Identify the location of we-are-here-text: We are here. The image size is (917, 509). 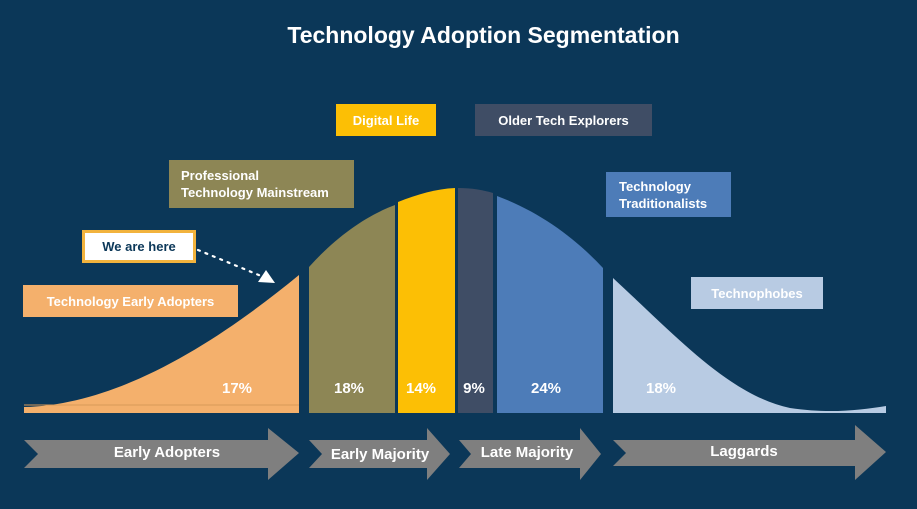
(139, 246).